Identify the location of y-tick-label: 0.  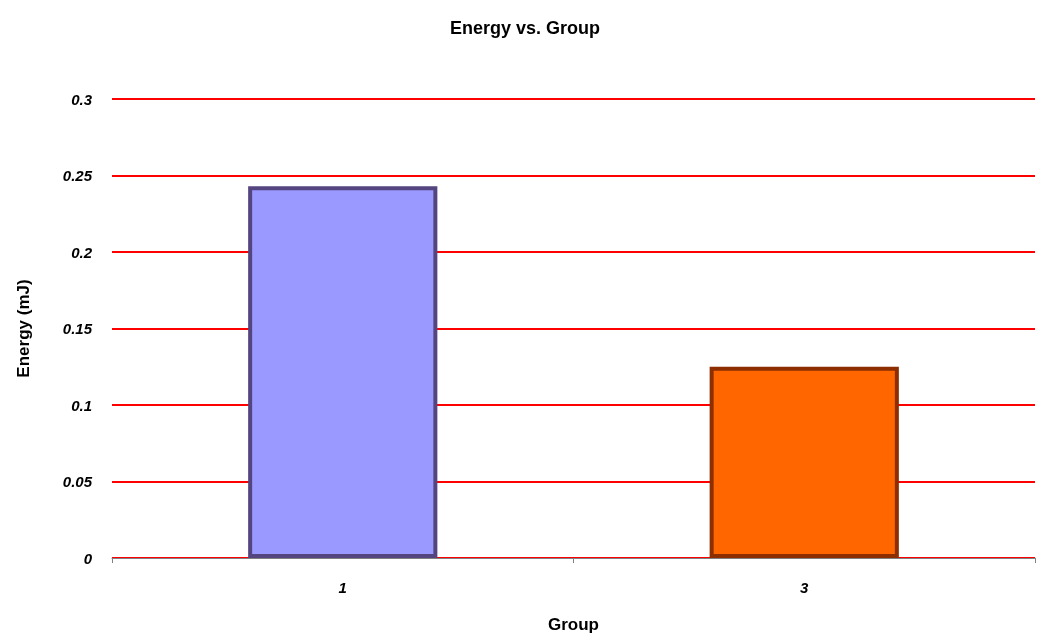
(88, 558).